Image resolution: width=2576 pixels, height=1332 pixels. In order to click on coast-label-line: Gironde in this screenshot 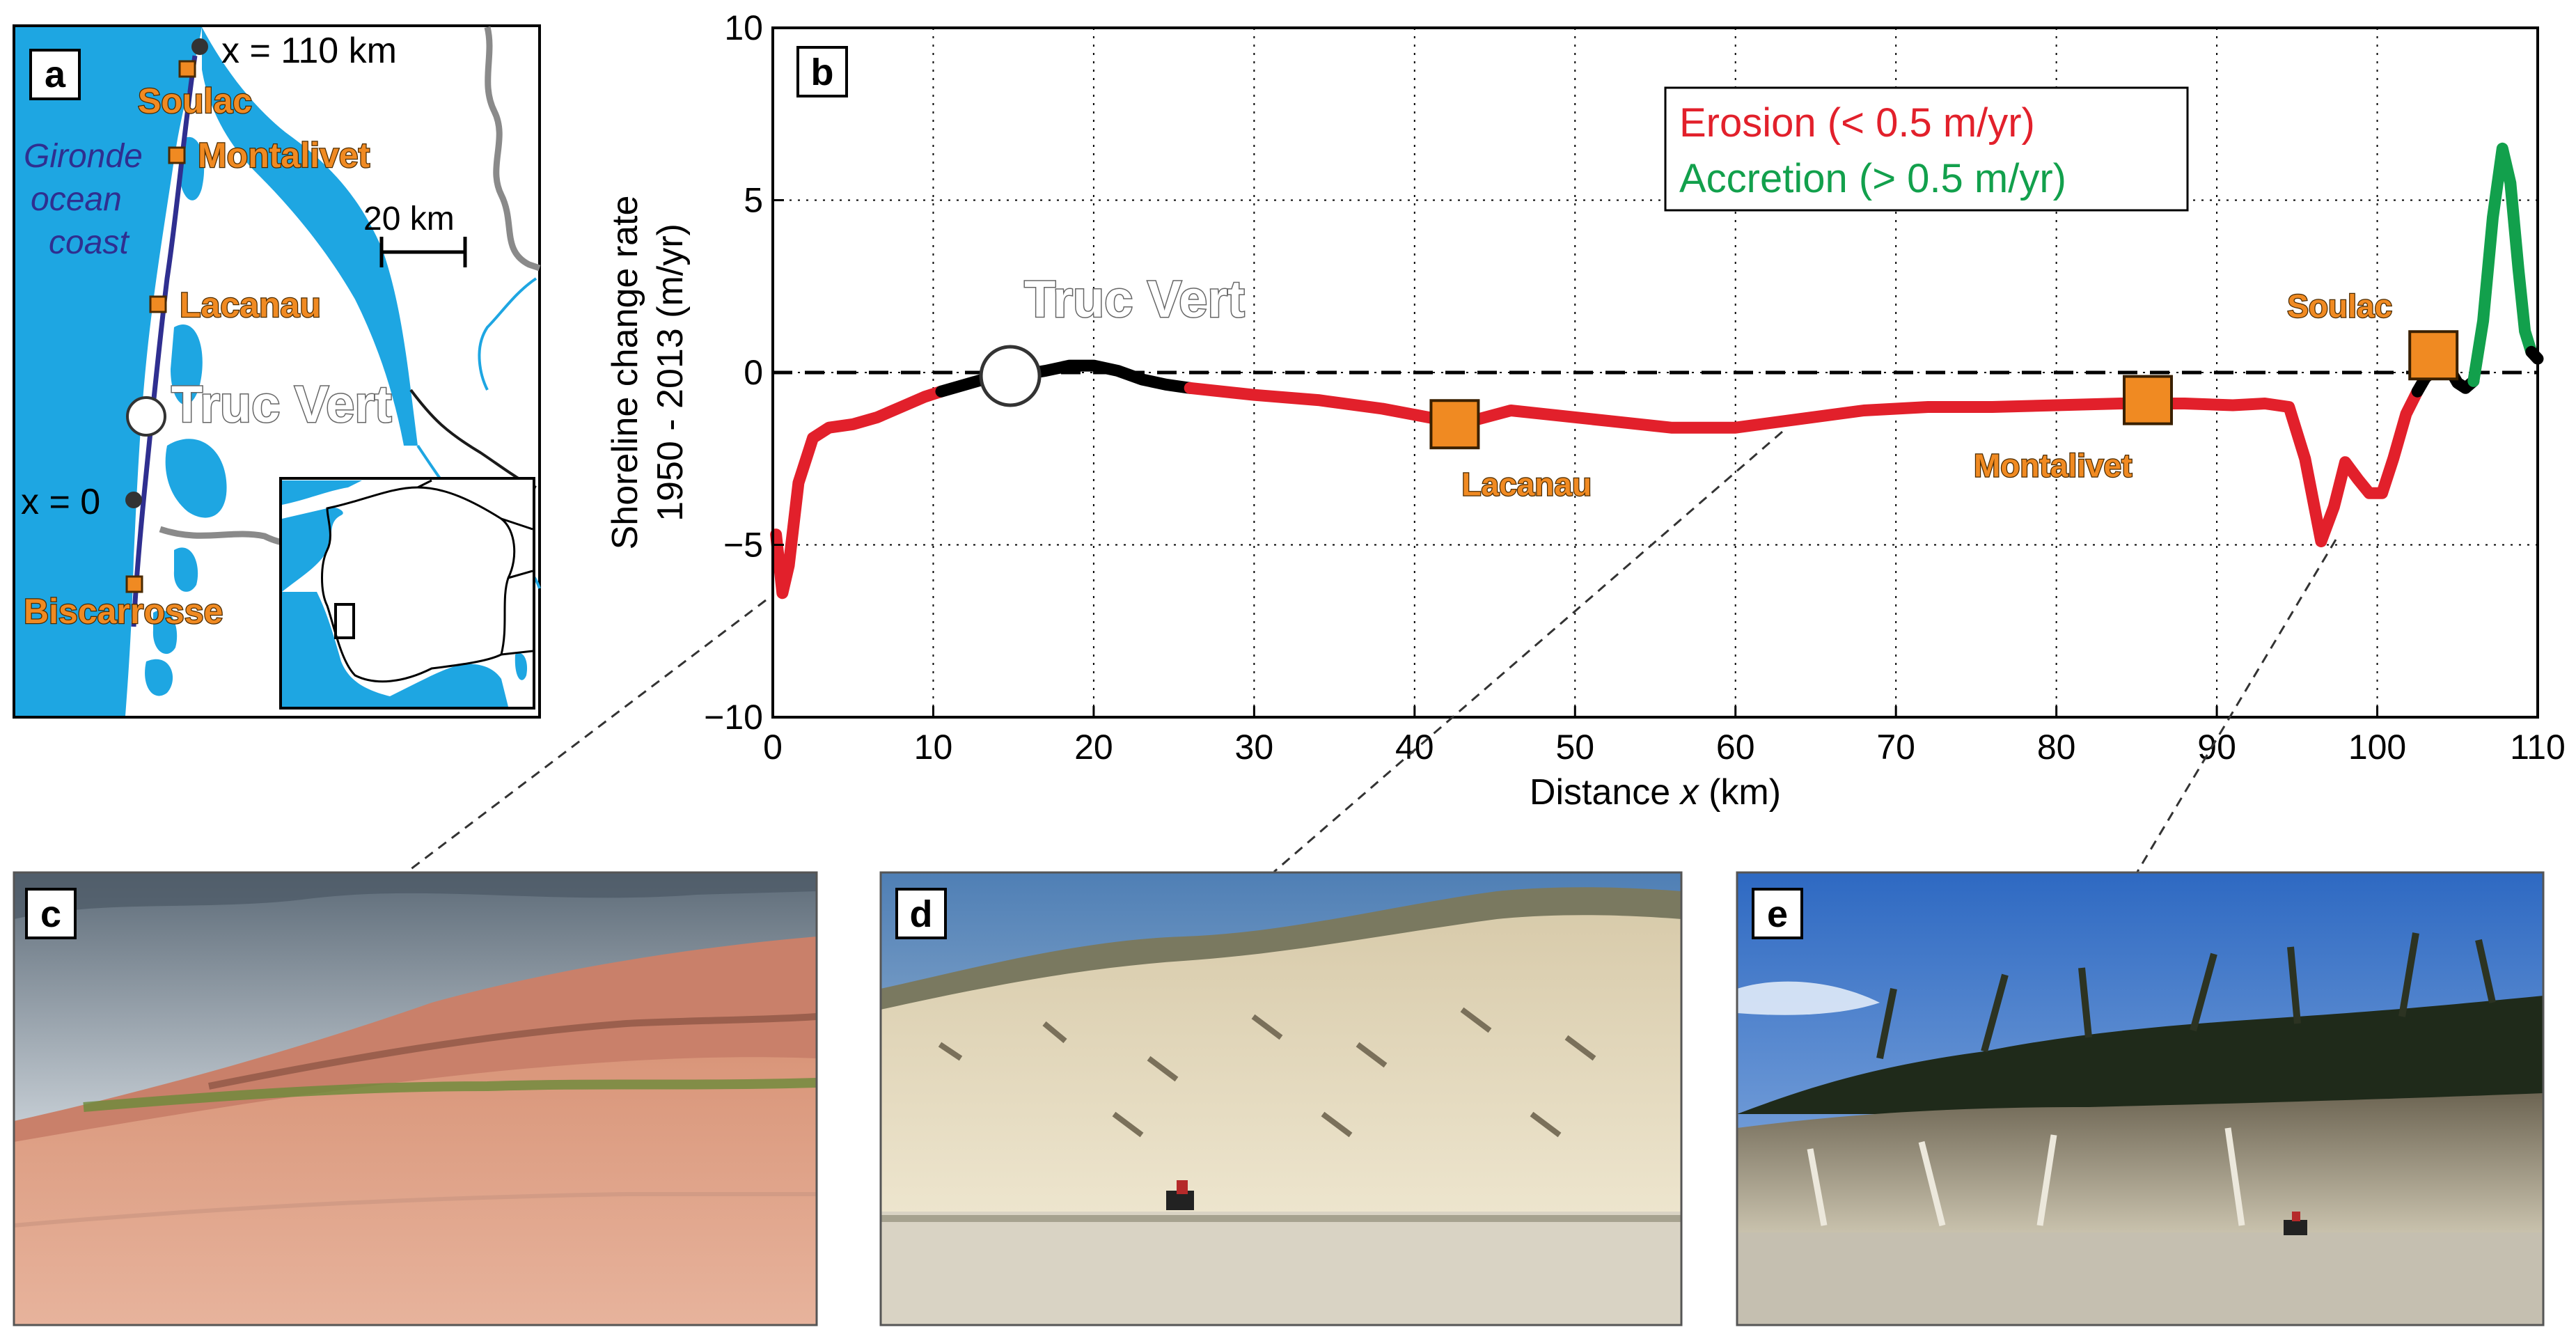, I will do `click(83, 156)`.